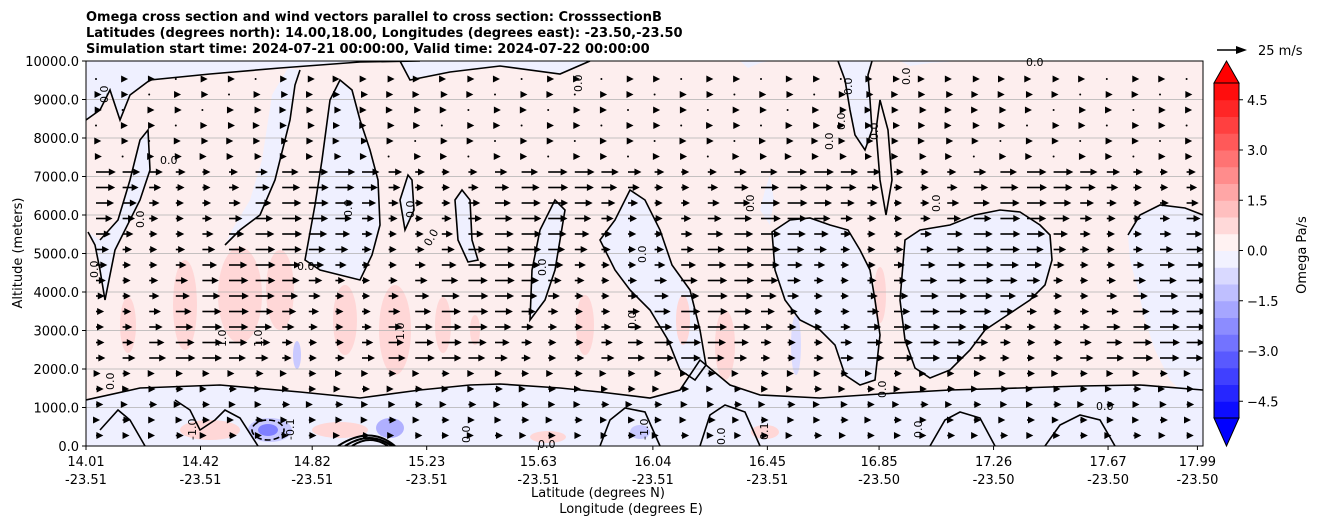  Describe the element at coordinates (86, 480) in the screenshot. I see `x-tick-label-lon: -23.51` at that location.